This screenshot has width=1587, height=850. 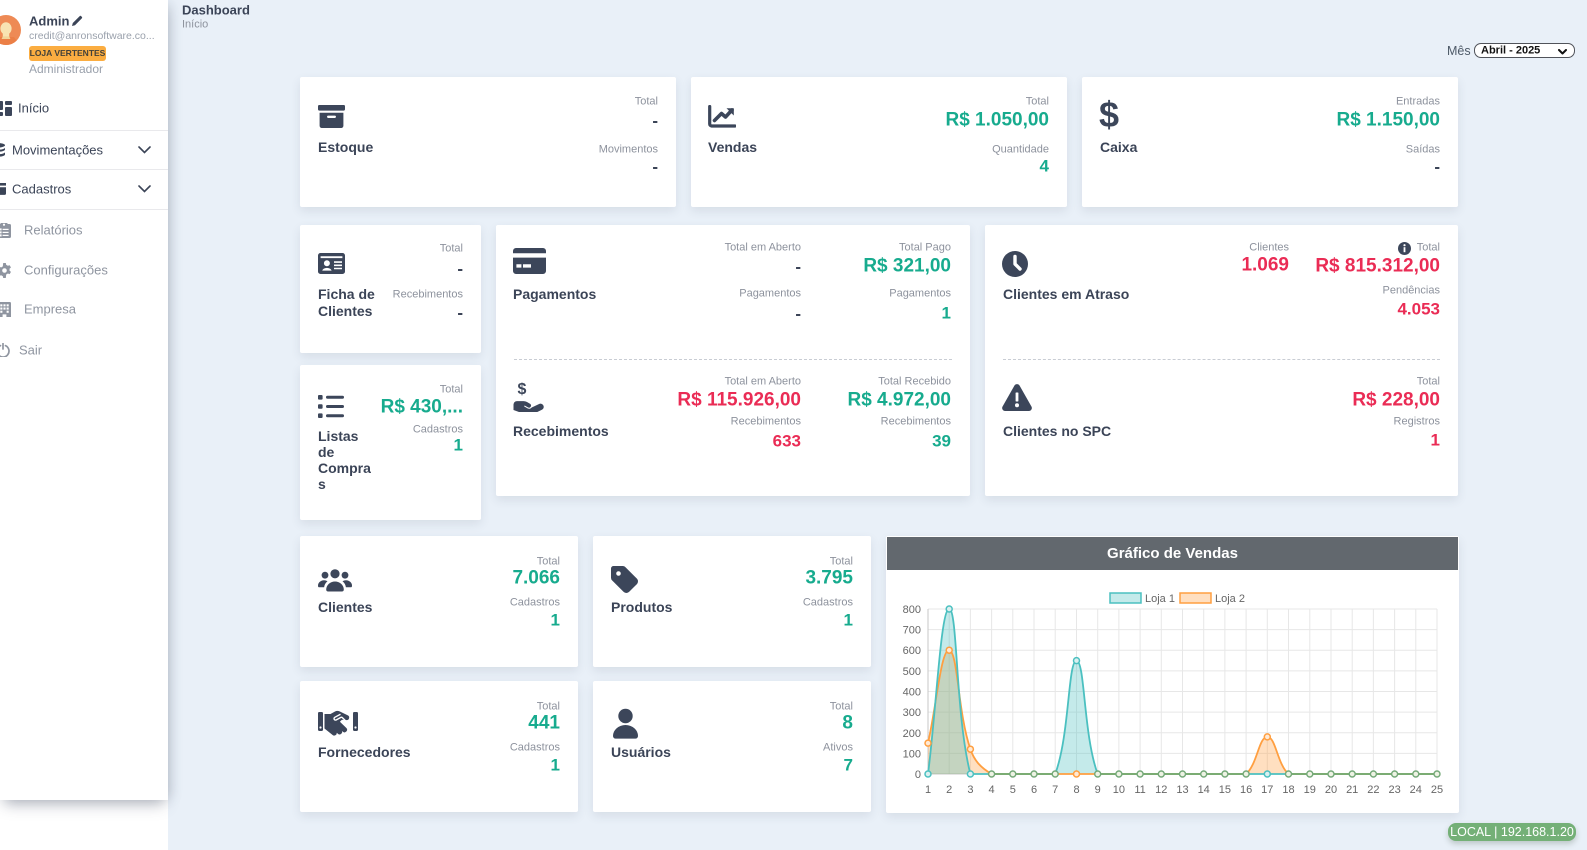 I want to click on svg-text: 13, so click(x=1182, y=790).